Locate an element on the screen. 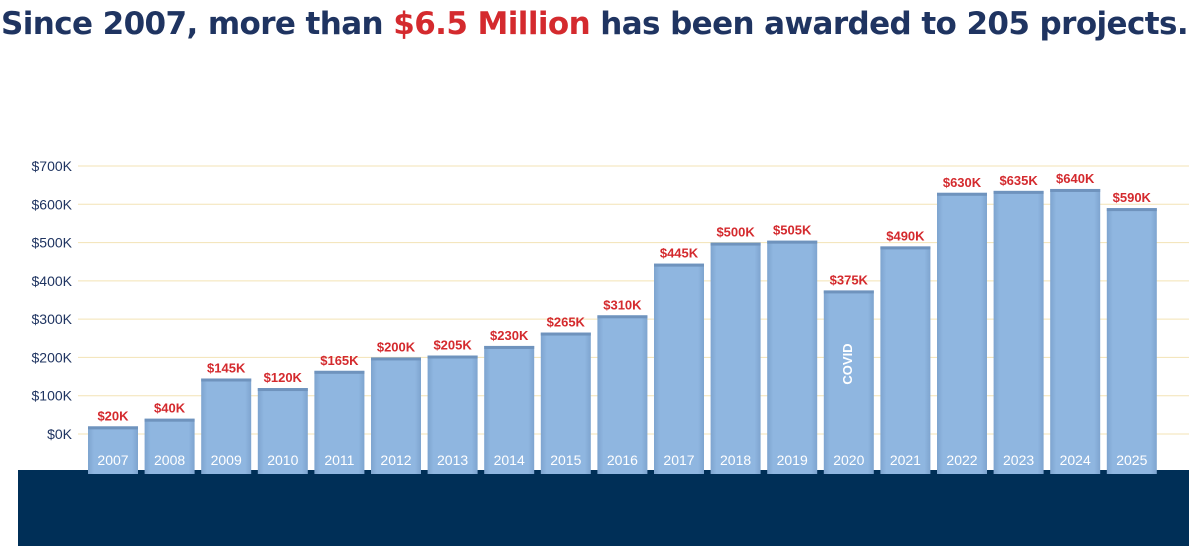 Image resolution: width=1189 pixels, height=546 pixels. bar-2023 is located at coordinates (1018, 332).